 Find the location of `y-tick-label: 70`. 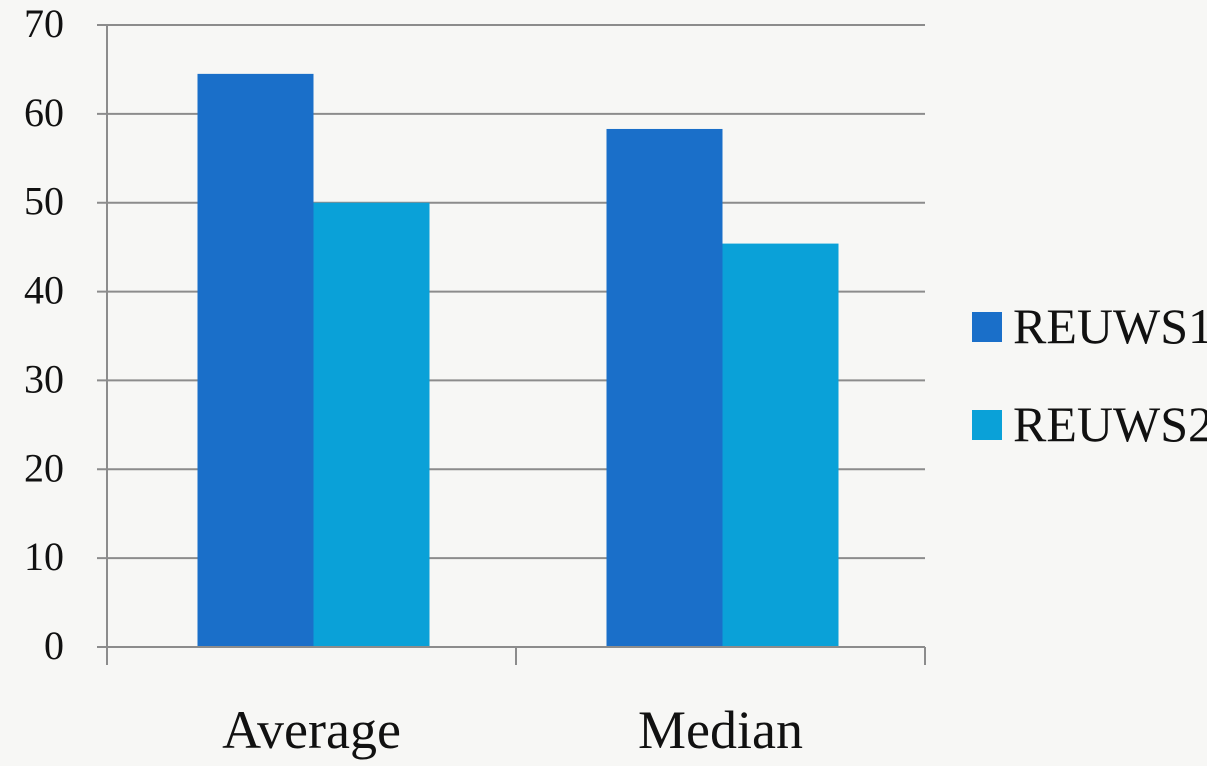

y-tick-label: 70 is located at coordinates (44, 23).